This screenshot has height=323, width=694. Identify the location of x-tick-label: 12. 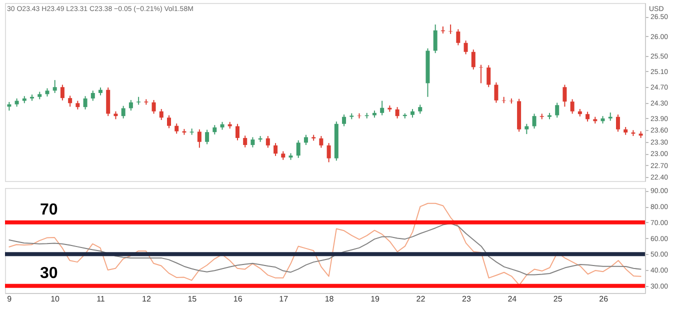
(147, 299).